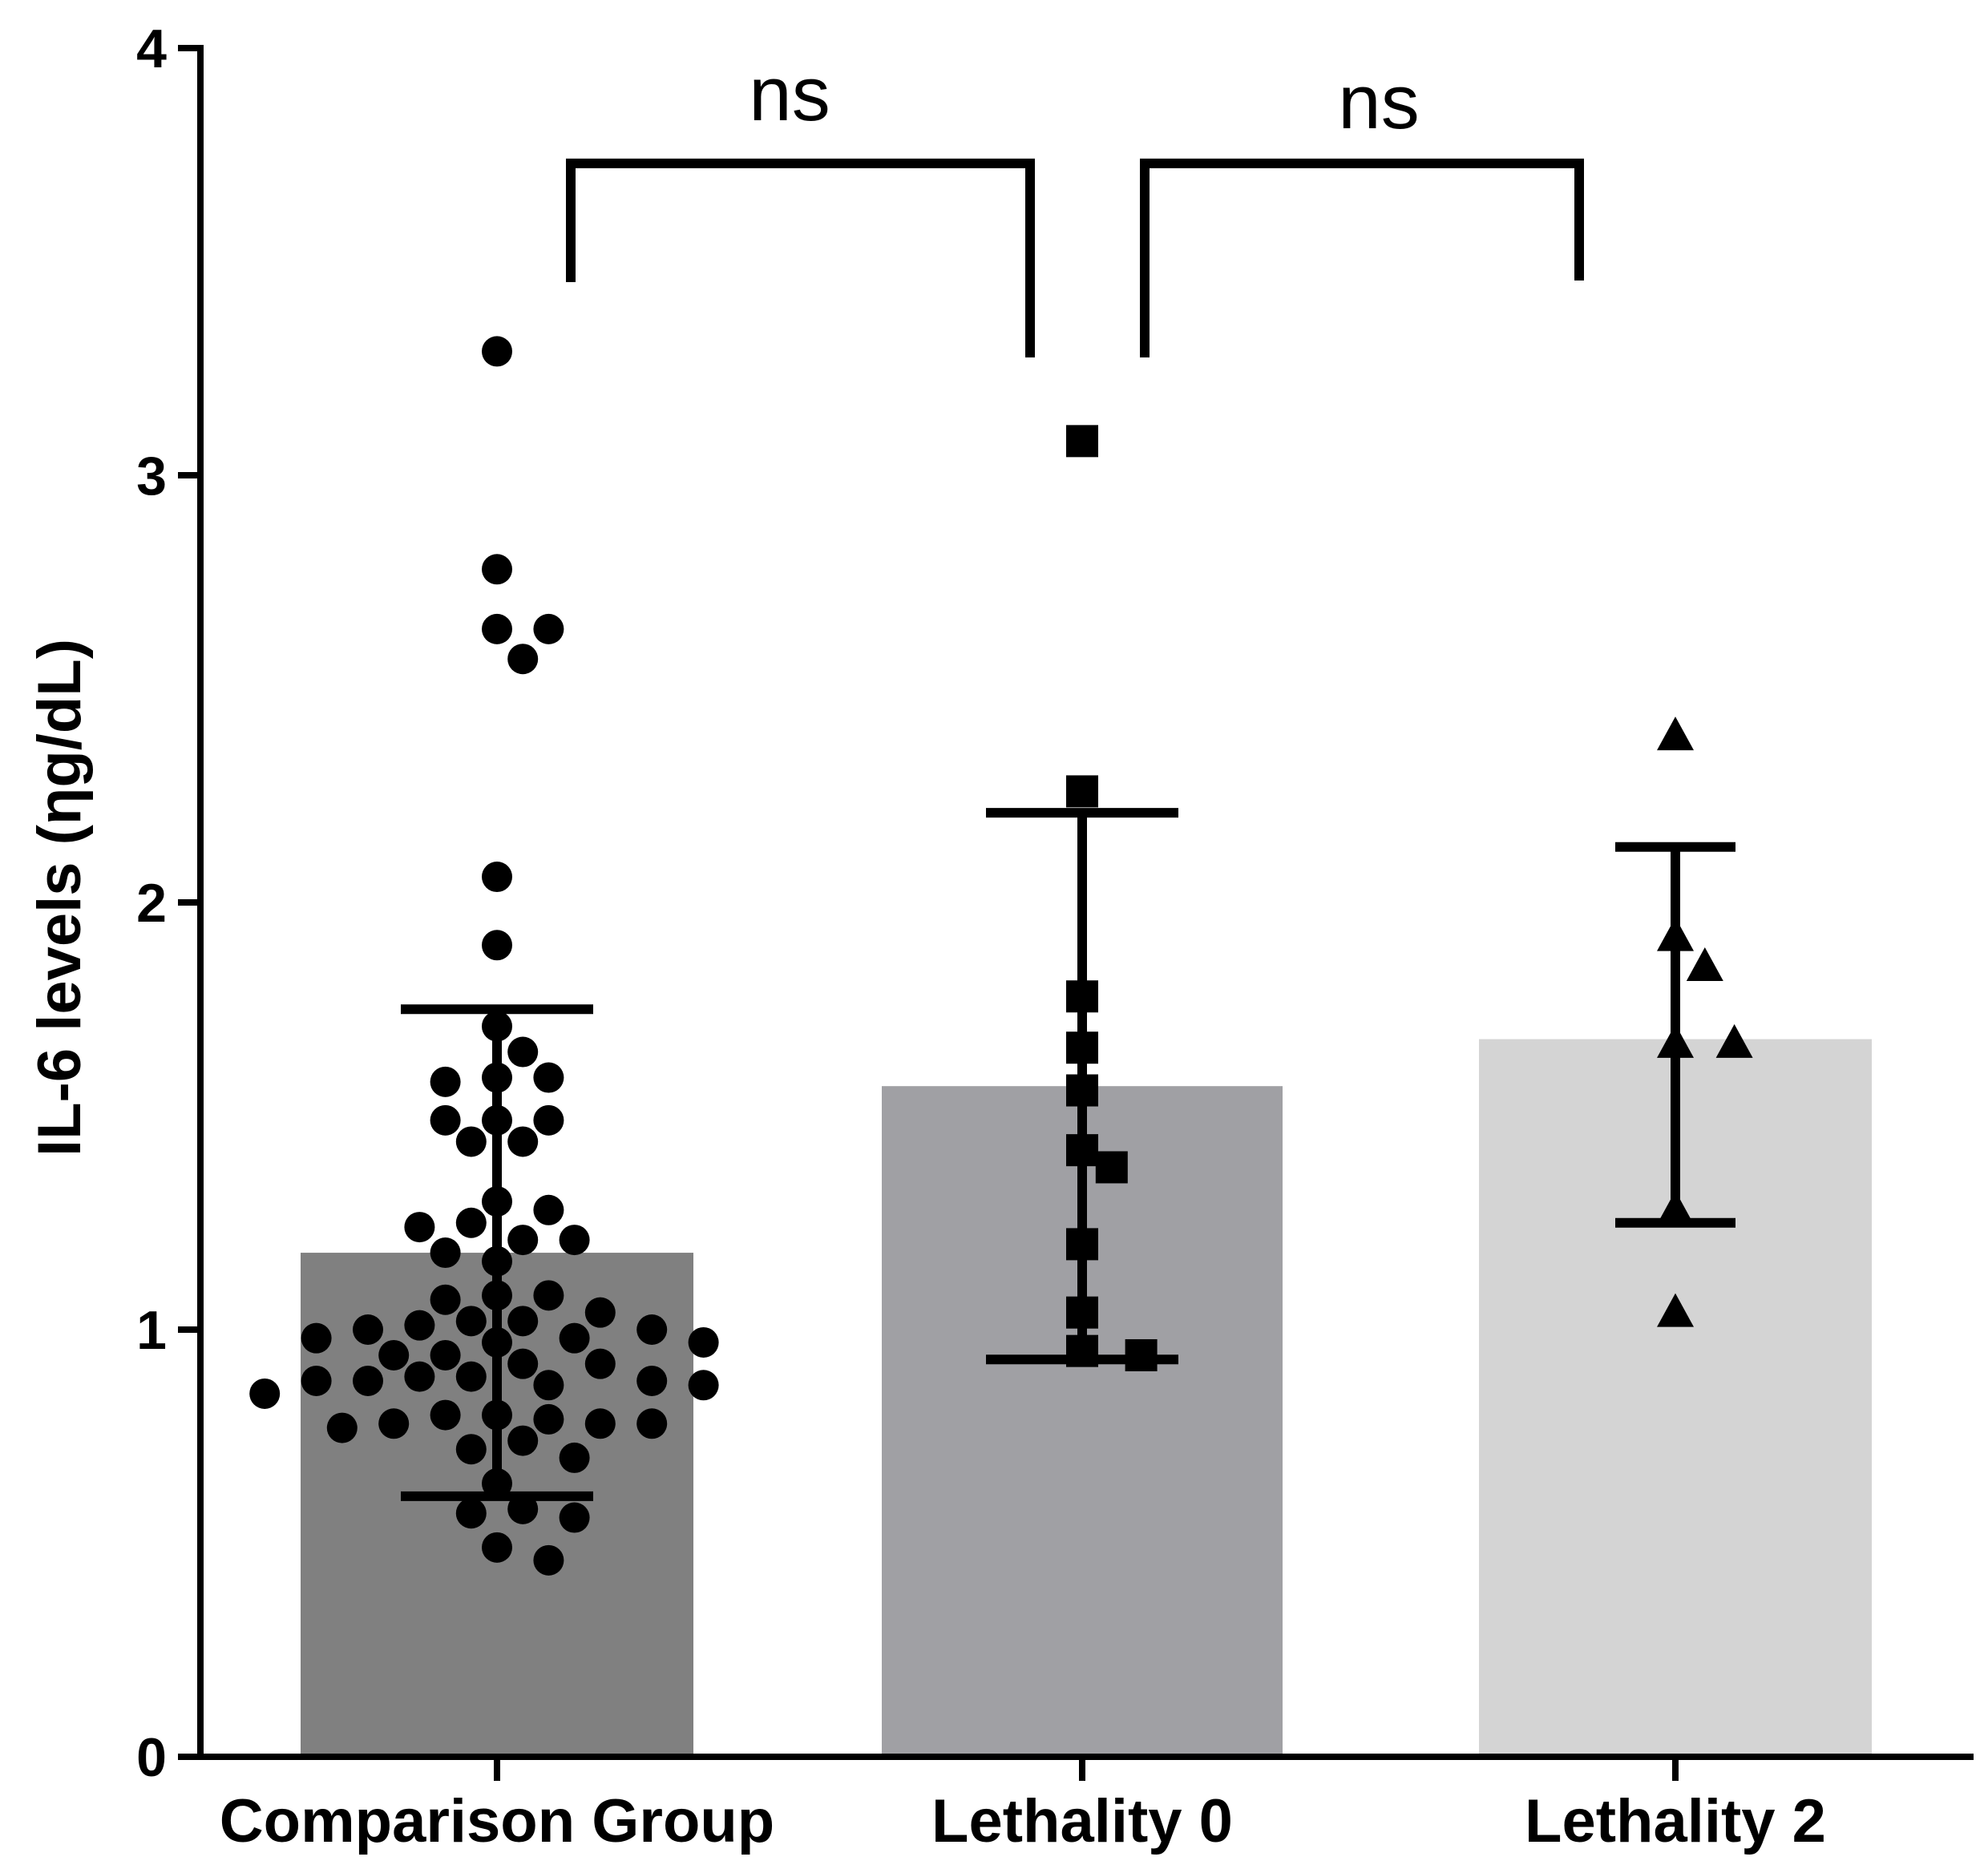 This screenshot has width=1988, height=1869. I want to click on y-tick-label: 2, so click(151, 903).